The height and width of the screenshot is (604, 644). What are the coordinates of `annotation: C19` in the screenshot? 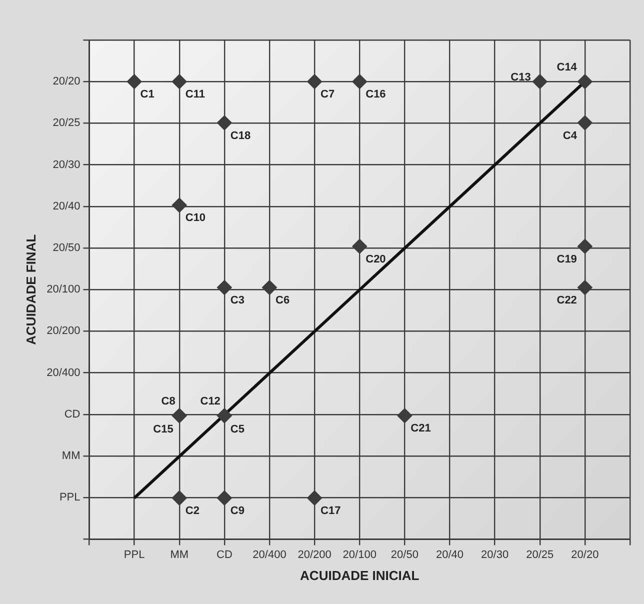 It's located at (566, 259).